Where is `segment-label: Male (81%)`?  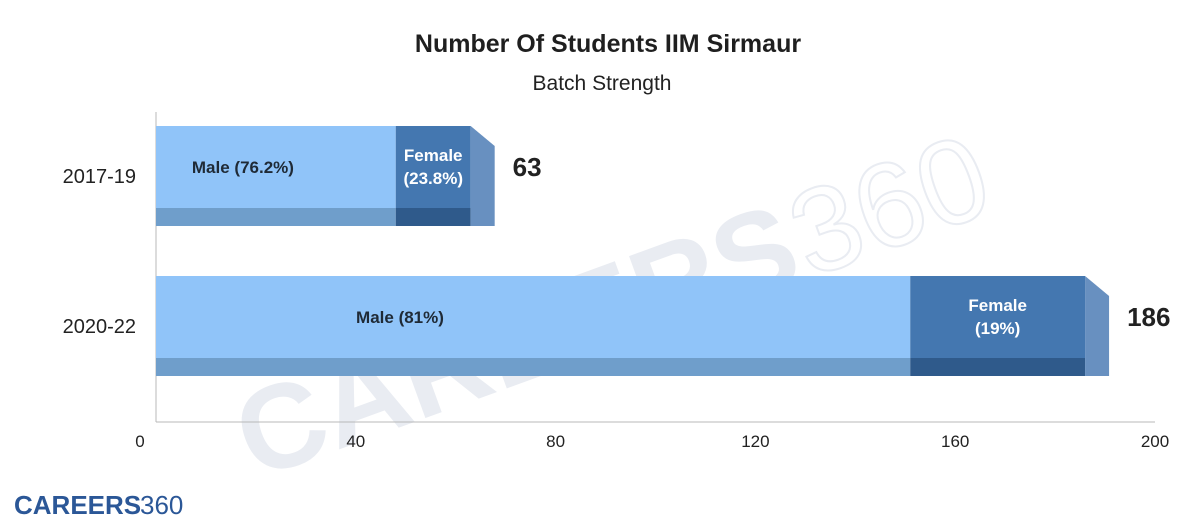 segment-label: Male (81%) is located at coordinates (400, 317).